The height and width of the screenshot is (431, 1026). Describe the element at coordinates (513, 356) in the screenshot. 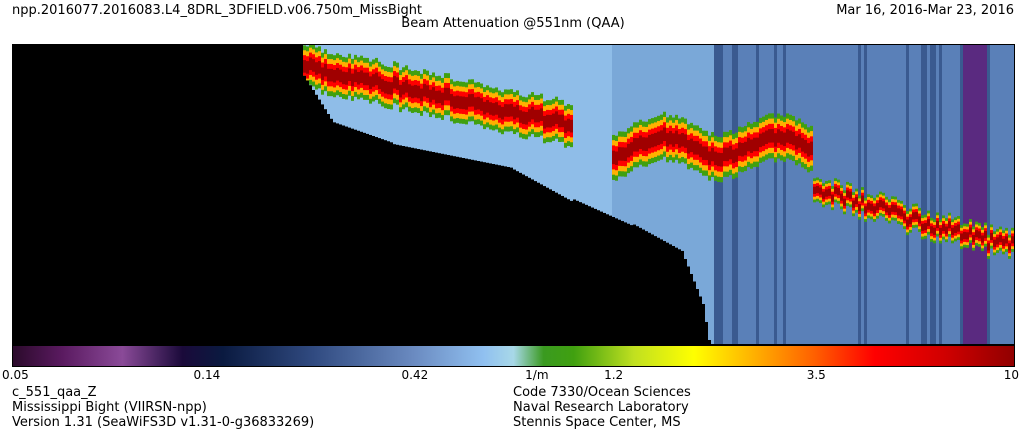

I see `colorbar-frame` at that location.